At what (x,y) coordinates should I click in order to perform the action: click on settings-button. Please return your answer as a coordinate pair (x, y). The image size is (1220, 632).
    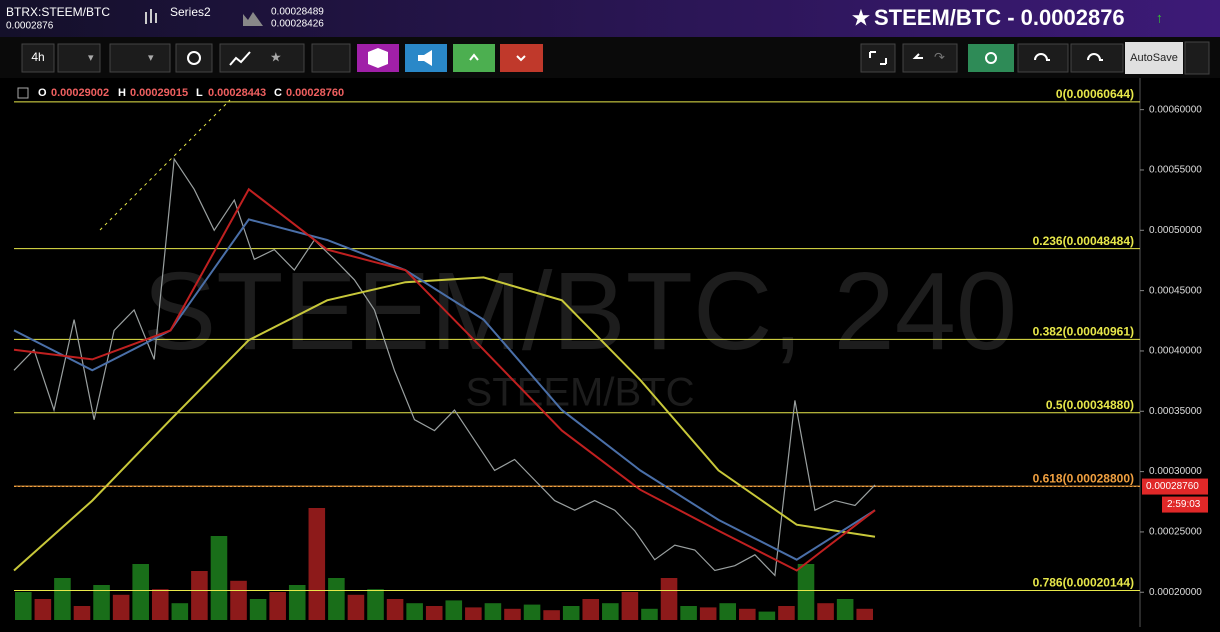
    Looking at the image, I should click on (194, 58).